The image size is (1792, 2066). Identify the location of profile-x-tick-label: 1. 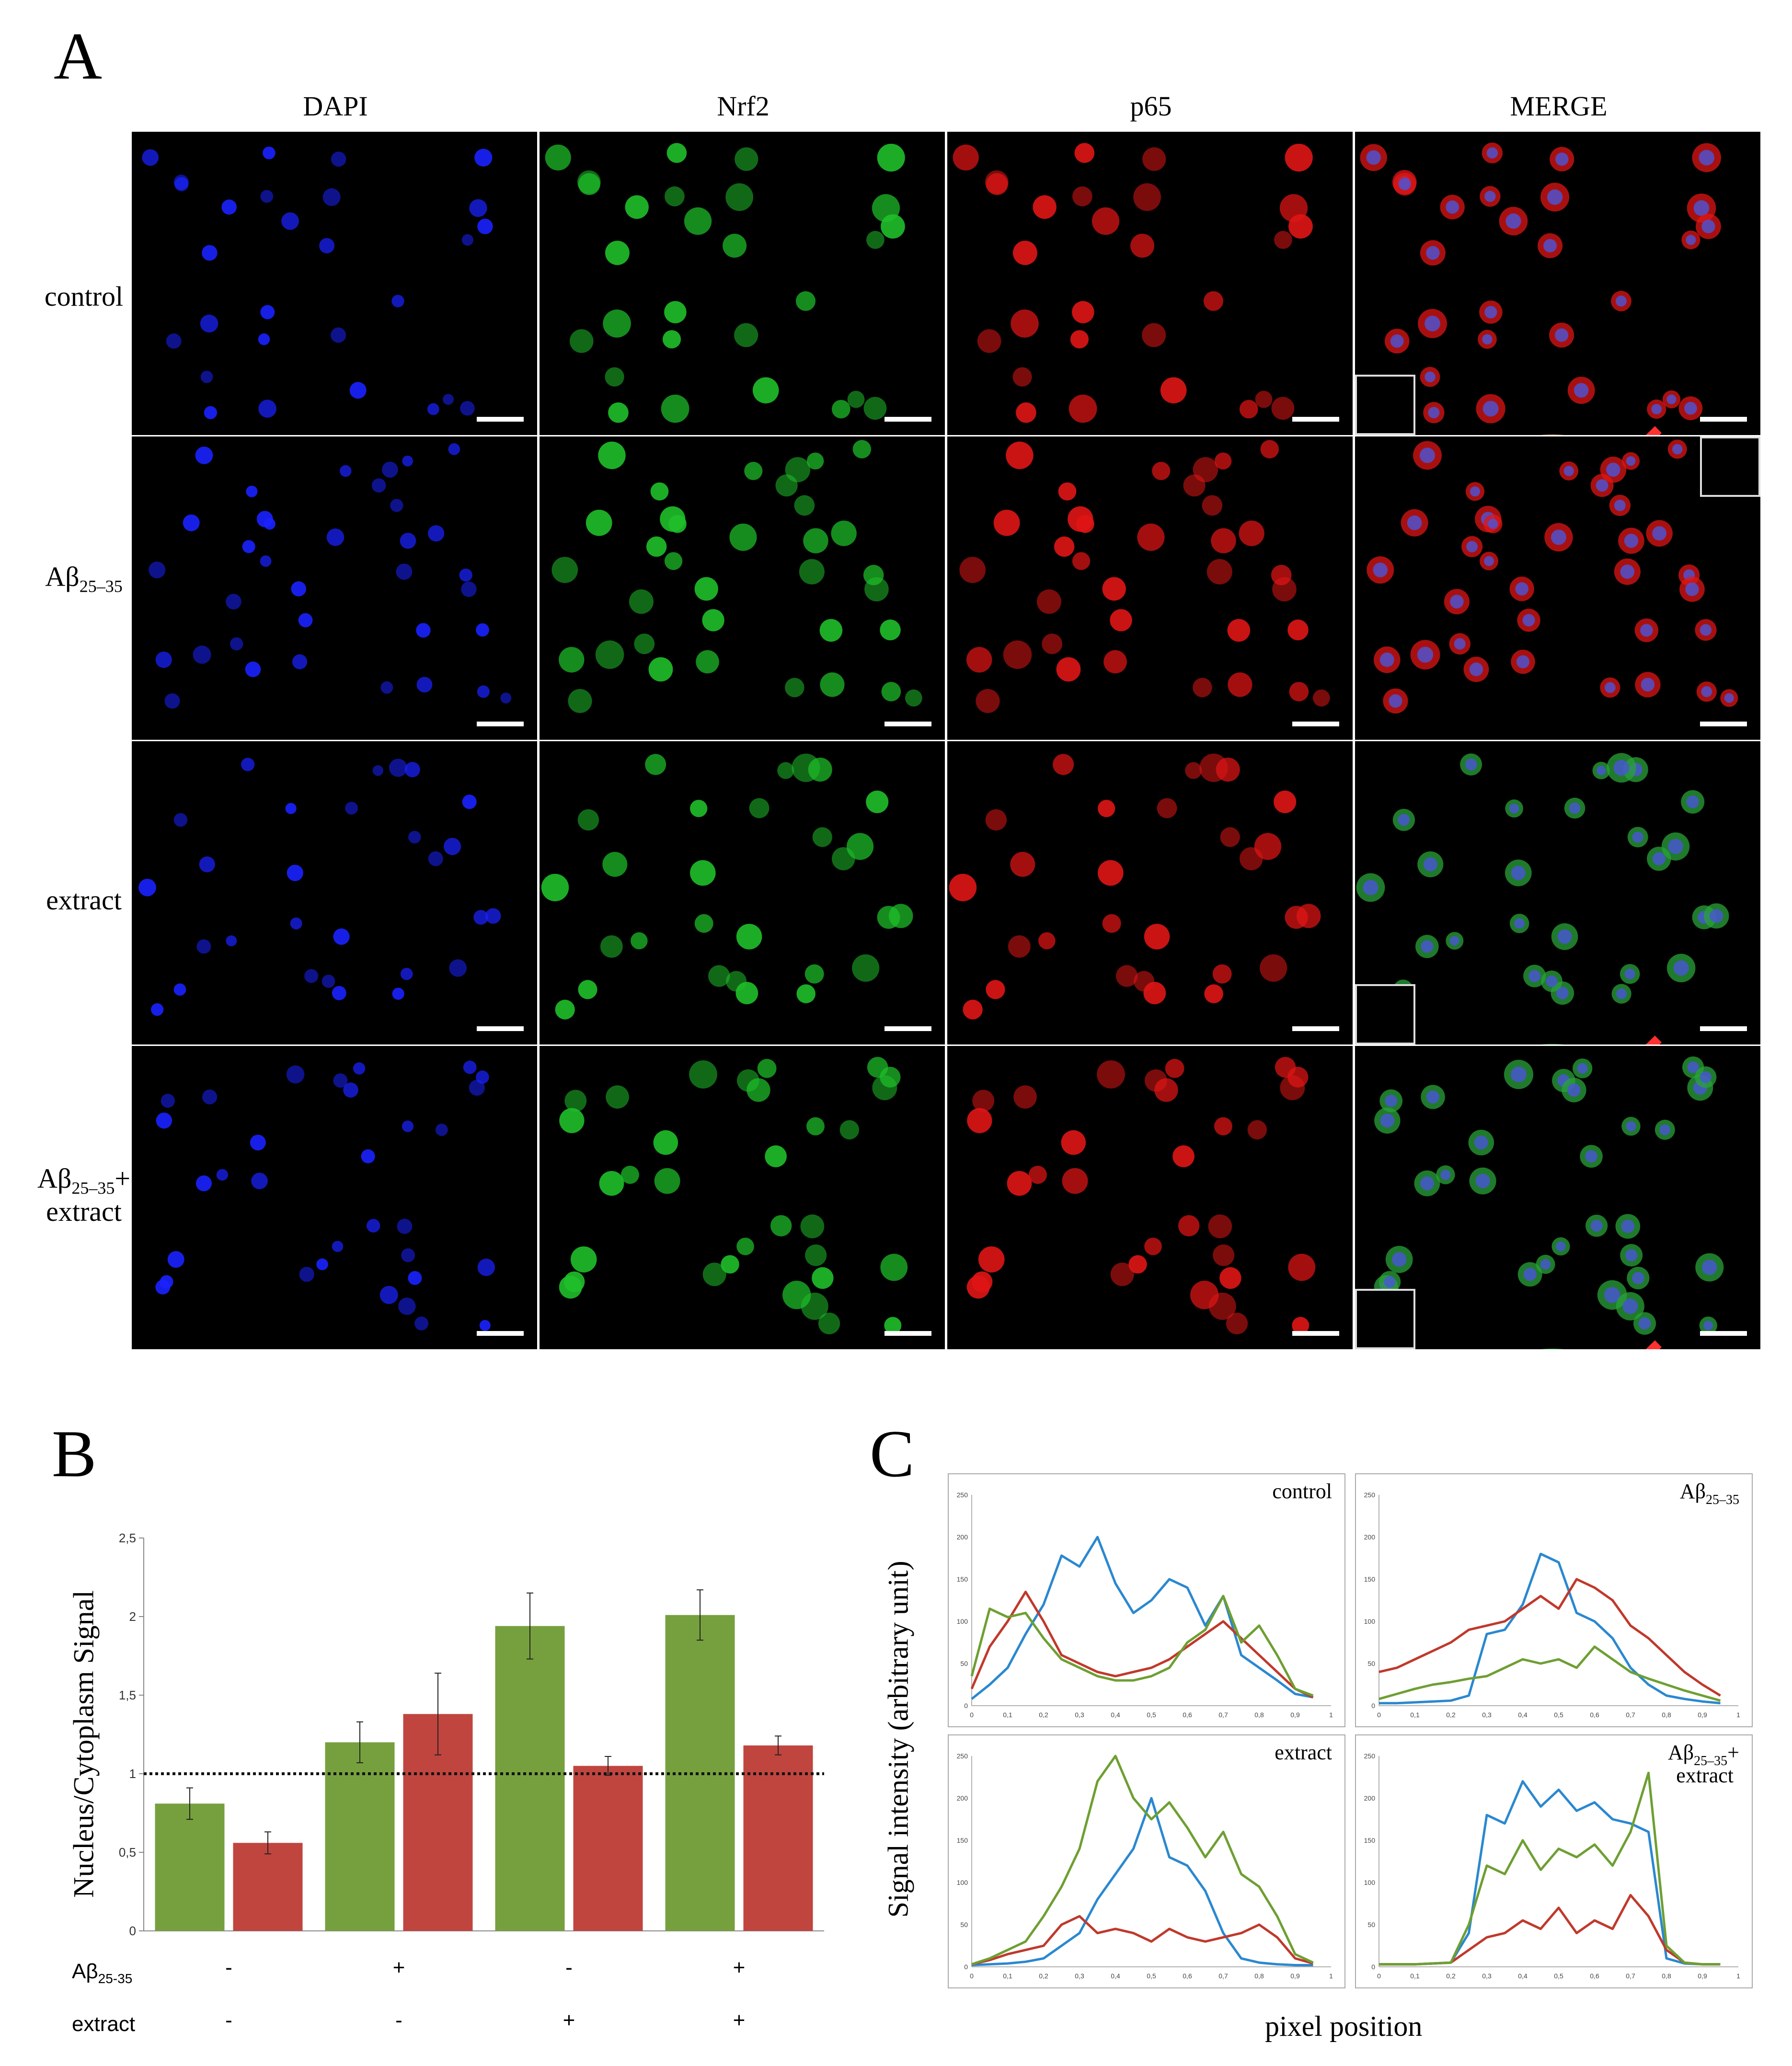
(1738, 1976).